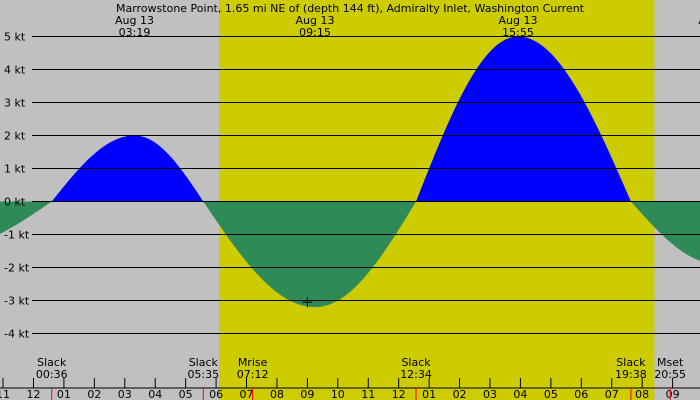 This screenshot has height=400, width=700. What do you see at coordinates (631, 374) in the screenshot?
I see `event-time: 19:38` at bounding box center [631, 374].